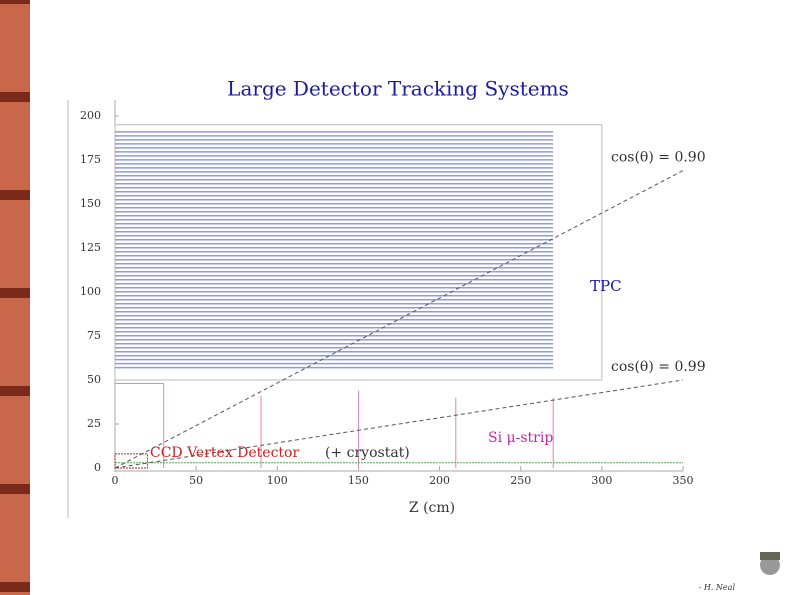  I want to click on y-tick-label: 25, so click(94, 423).